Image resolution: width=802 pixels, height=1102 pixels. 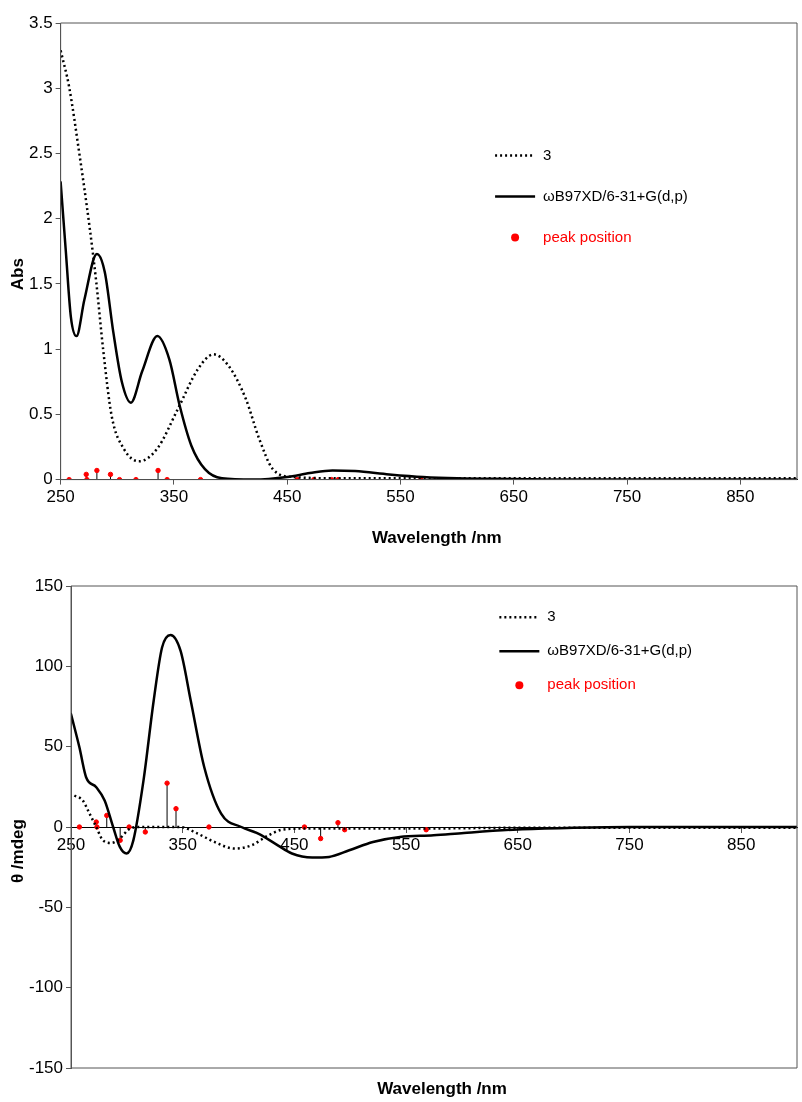 What do you see at coordinates (49, 666) in the screenshot?
I see `y-tick-label: 100` at bounding box center [49, 666].